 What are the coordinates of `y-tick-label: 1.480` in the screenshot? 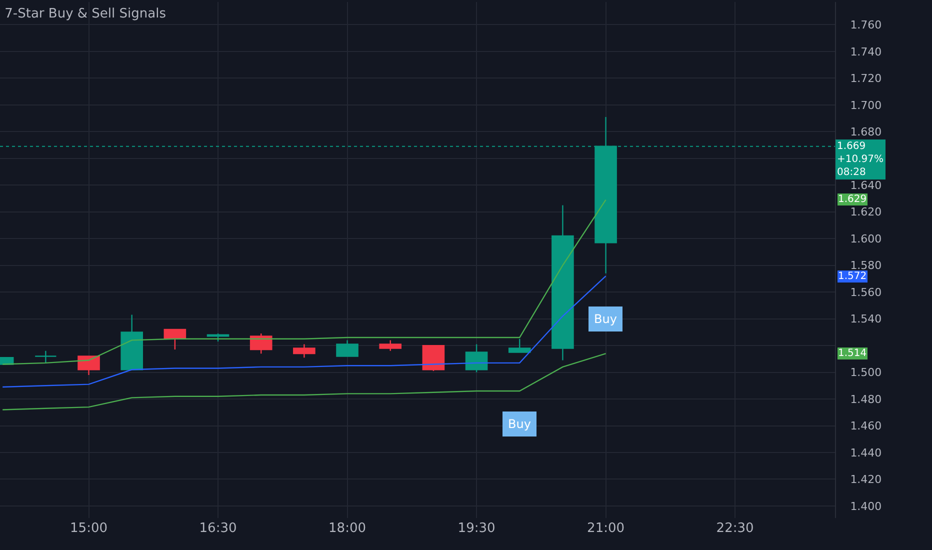 It's located at (866, 399).